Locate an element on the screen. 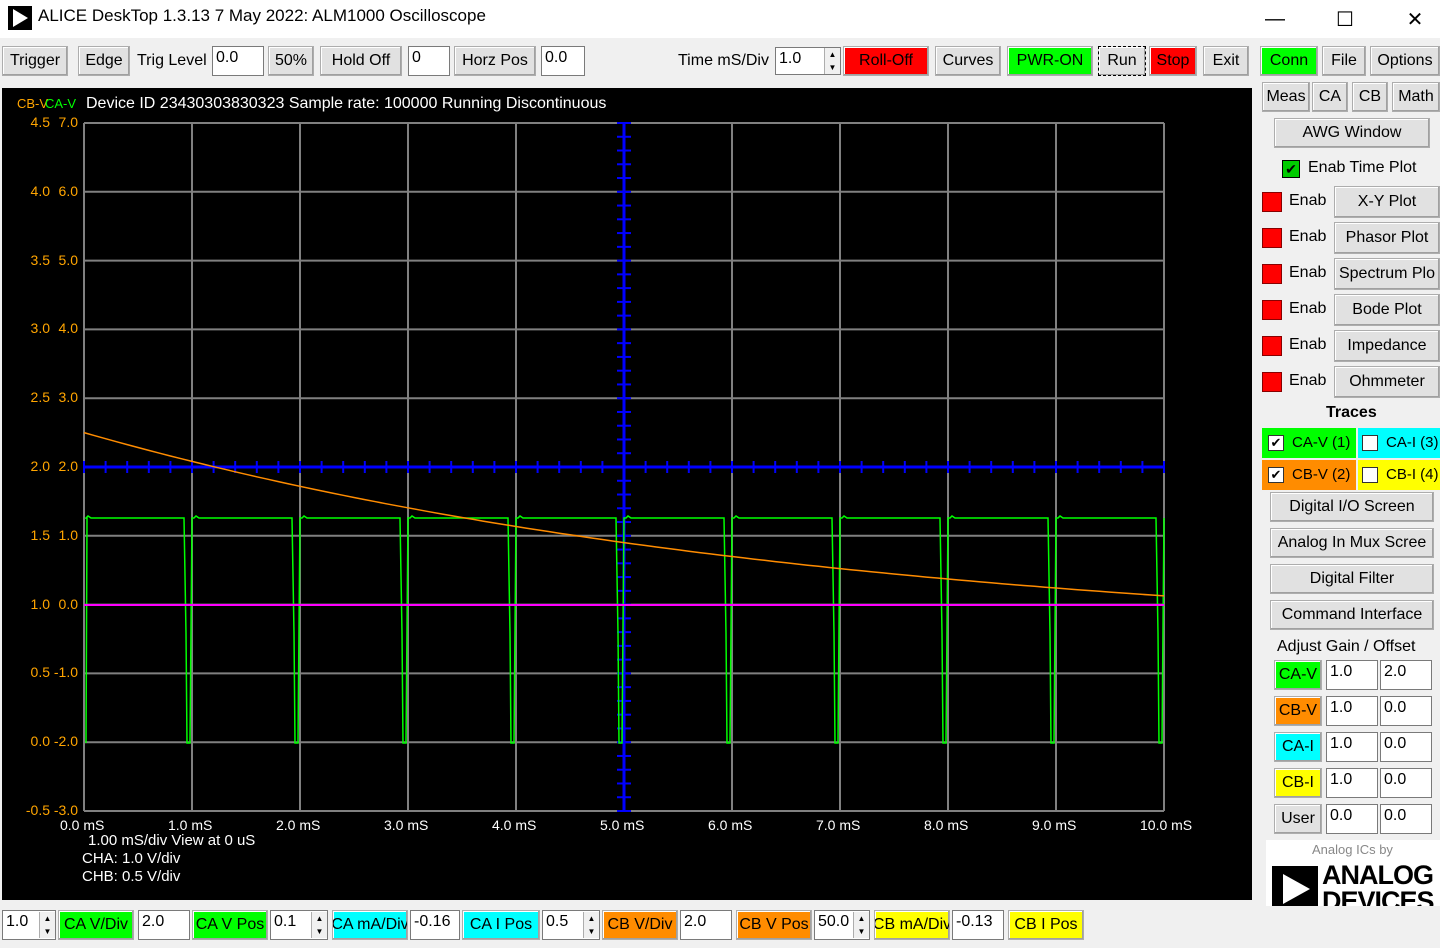 The width and height of the screenshot is (1440, 948). cb-ipos-button: CB I Pos is located at coordinates (1046, 925).